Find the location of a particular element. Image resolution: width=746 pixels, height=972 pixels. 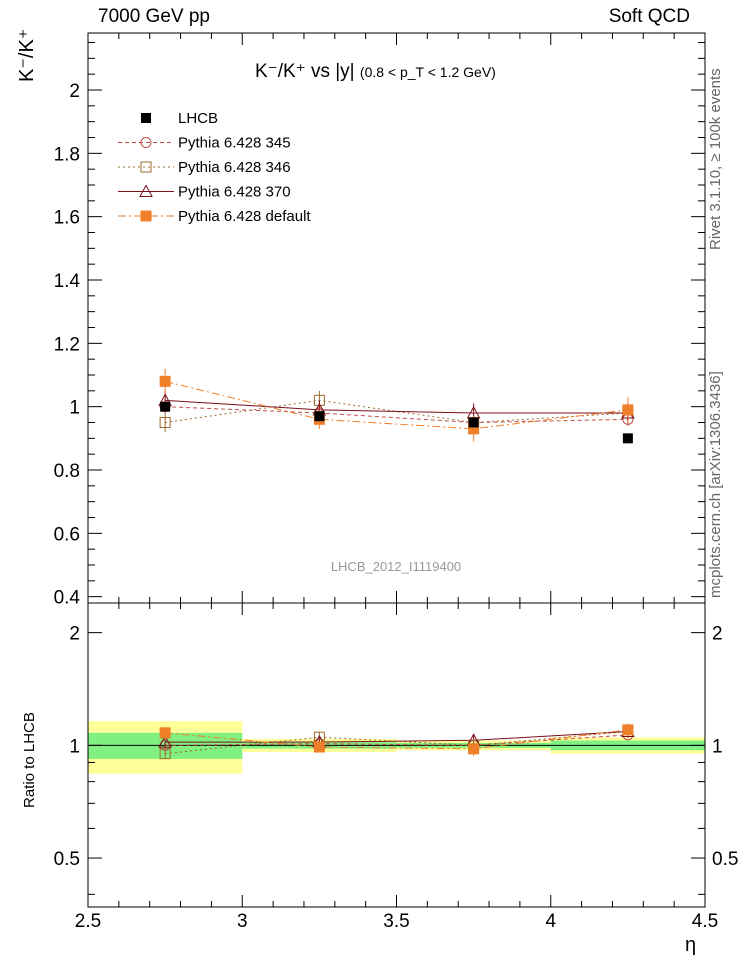

chart-title: K⁻/K⁺ vs |y| (0.8 < p_T < 1.2 GeV) is located at coordinates (375, 71).